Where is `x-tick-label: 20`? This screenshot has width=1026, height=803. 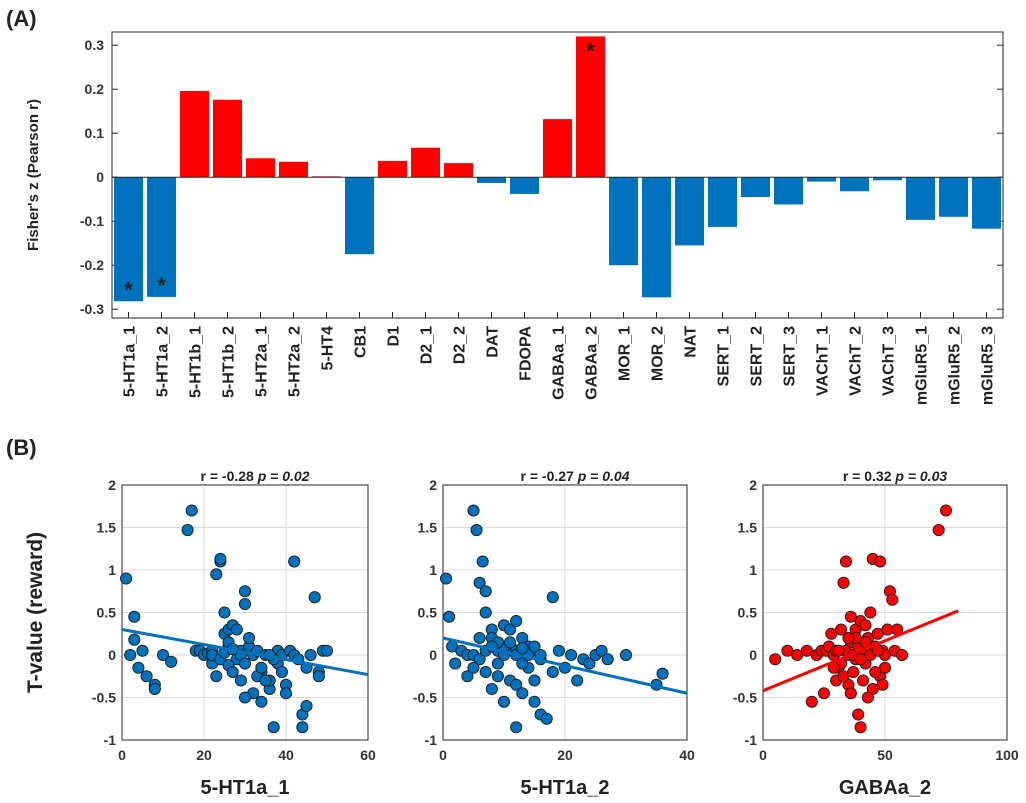 x-tick-label: 20 is located at coordinates (565, 755).